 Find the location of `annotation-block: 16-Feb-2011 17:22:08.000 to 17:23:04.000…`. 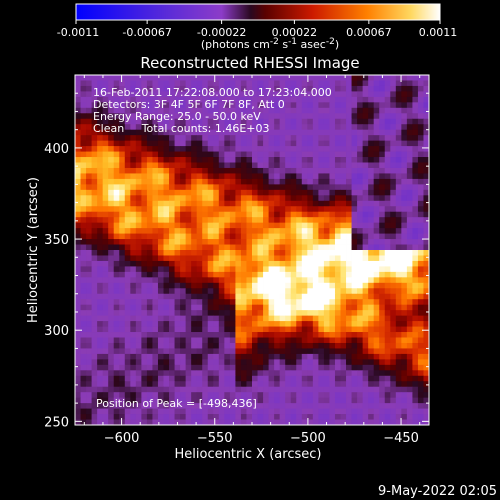

annotation-block: 16-Feb-2011 17:22:08.000 to 17:23:04.000… is located at coordinates (212, 110).